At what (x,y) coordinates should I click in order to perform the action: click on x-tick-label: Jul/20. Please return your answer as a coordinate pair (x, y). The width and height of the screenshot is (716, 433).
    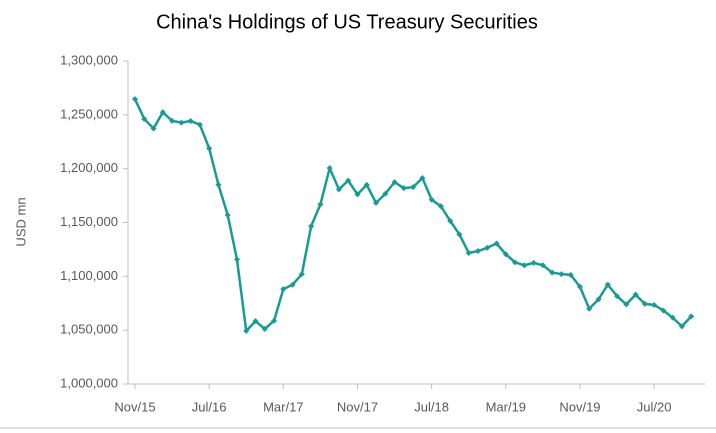
    Looking at the image, I should click on (654, 406).